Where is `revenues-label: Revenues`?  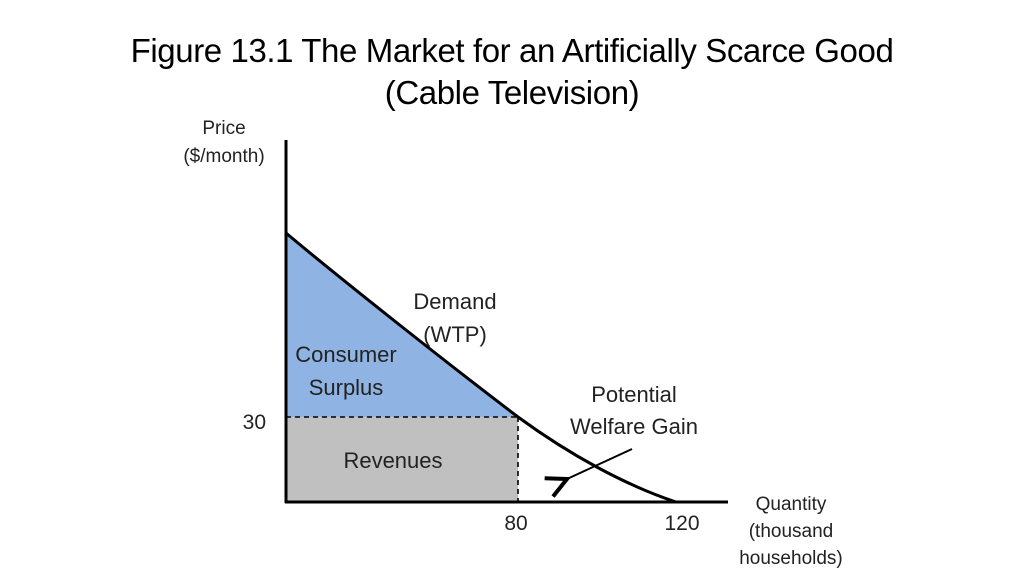 revenues-label: Revenues is located at coordinates (392, 460).